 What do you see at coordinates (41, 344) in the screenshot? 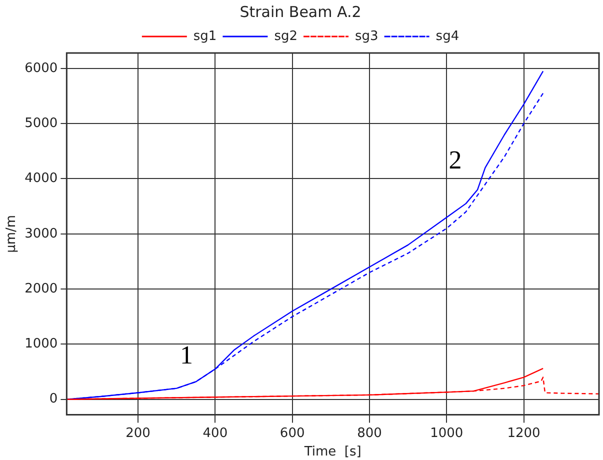
I see `y-tick-label: 1000` at bounding box center [41, 344].